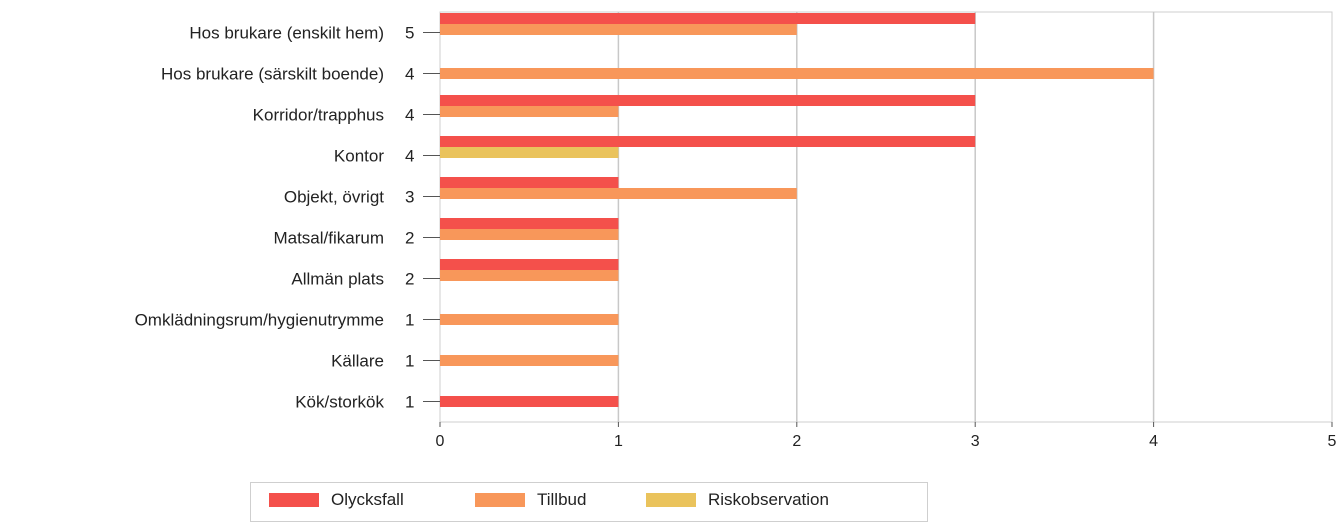 The image size is (1343, 522). I want to click on category-label: Objekt, övrigt, so click(334, 197).